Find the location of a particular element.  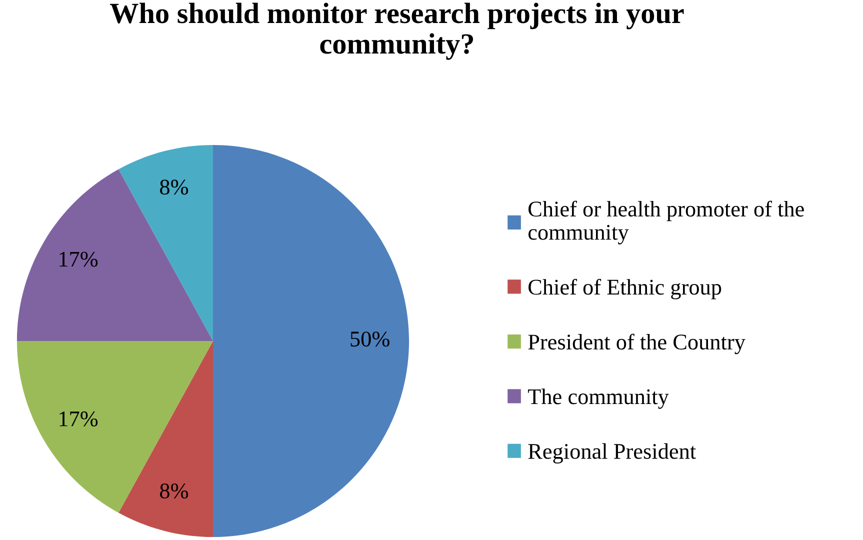

chart-title: Who should monitor research projects in your community? is located at coordinates (397, 31).